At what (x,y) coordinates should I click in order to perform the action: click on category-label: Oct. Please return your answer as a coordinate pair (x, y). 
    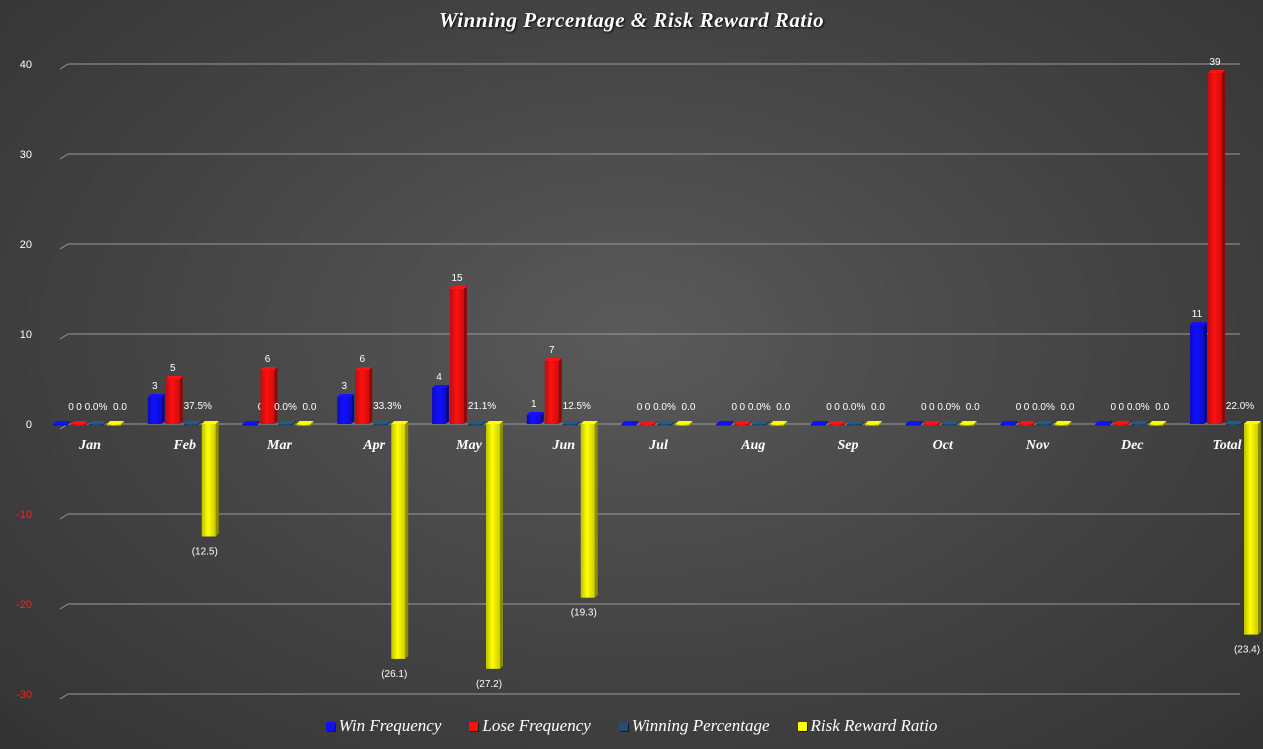
    Looking at the image, I should click on (943, 445).